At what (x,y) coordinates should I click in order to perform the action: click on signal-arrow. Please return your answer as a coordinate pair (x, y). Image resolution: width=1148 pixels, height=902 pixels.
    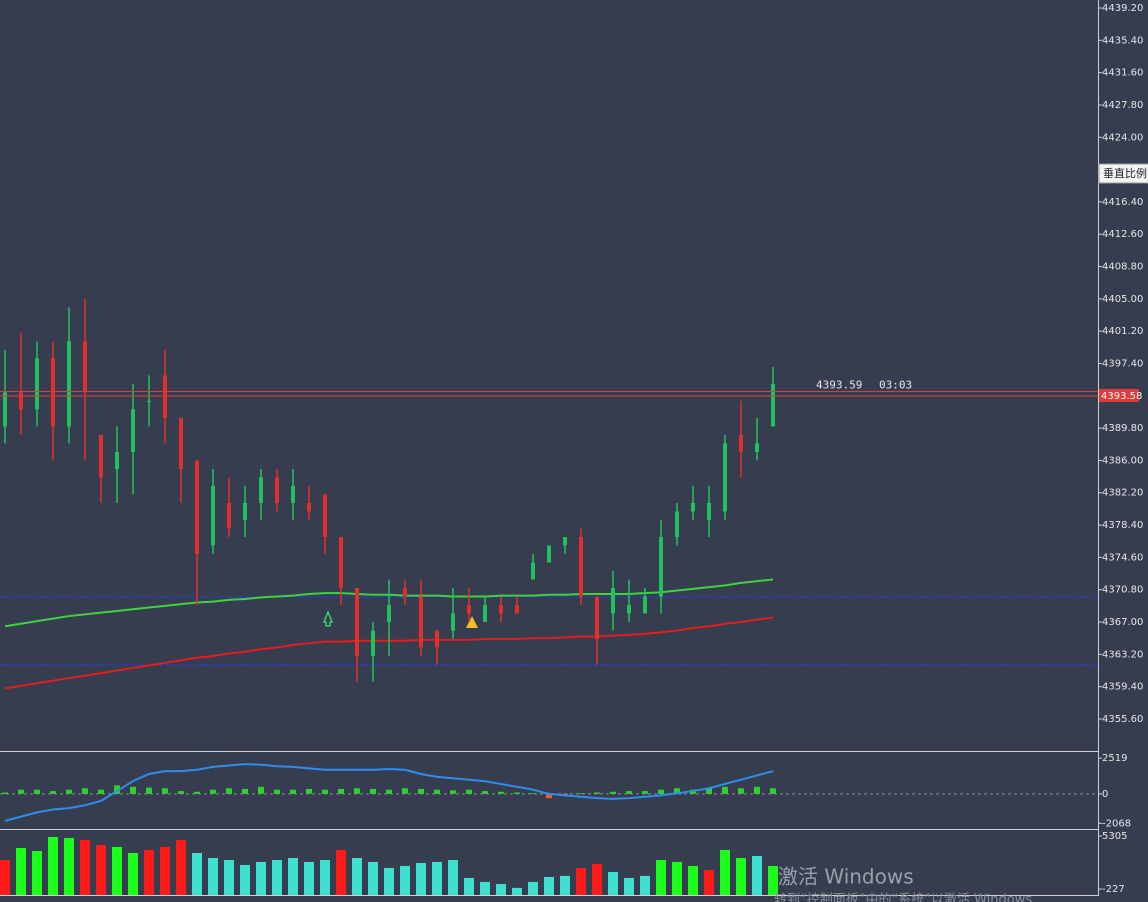
    Looking at the image, I should click on (328, 618).